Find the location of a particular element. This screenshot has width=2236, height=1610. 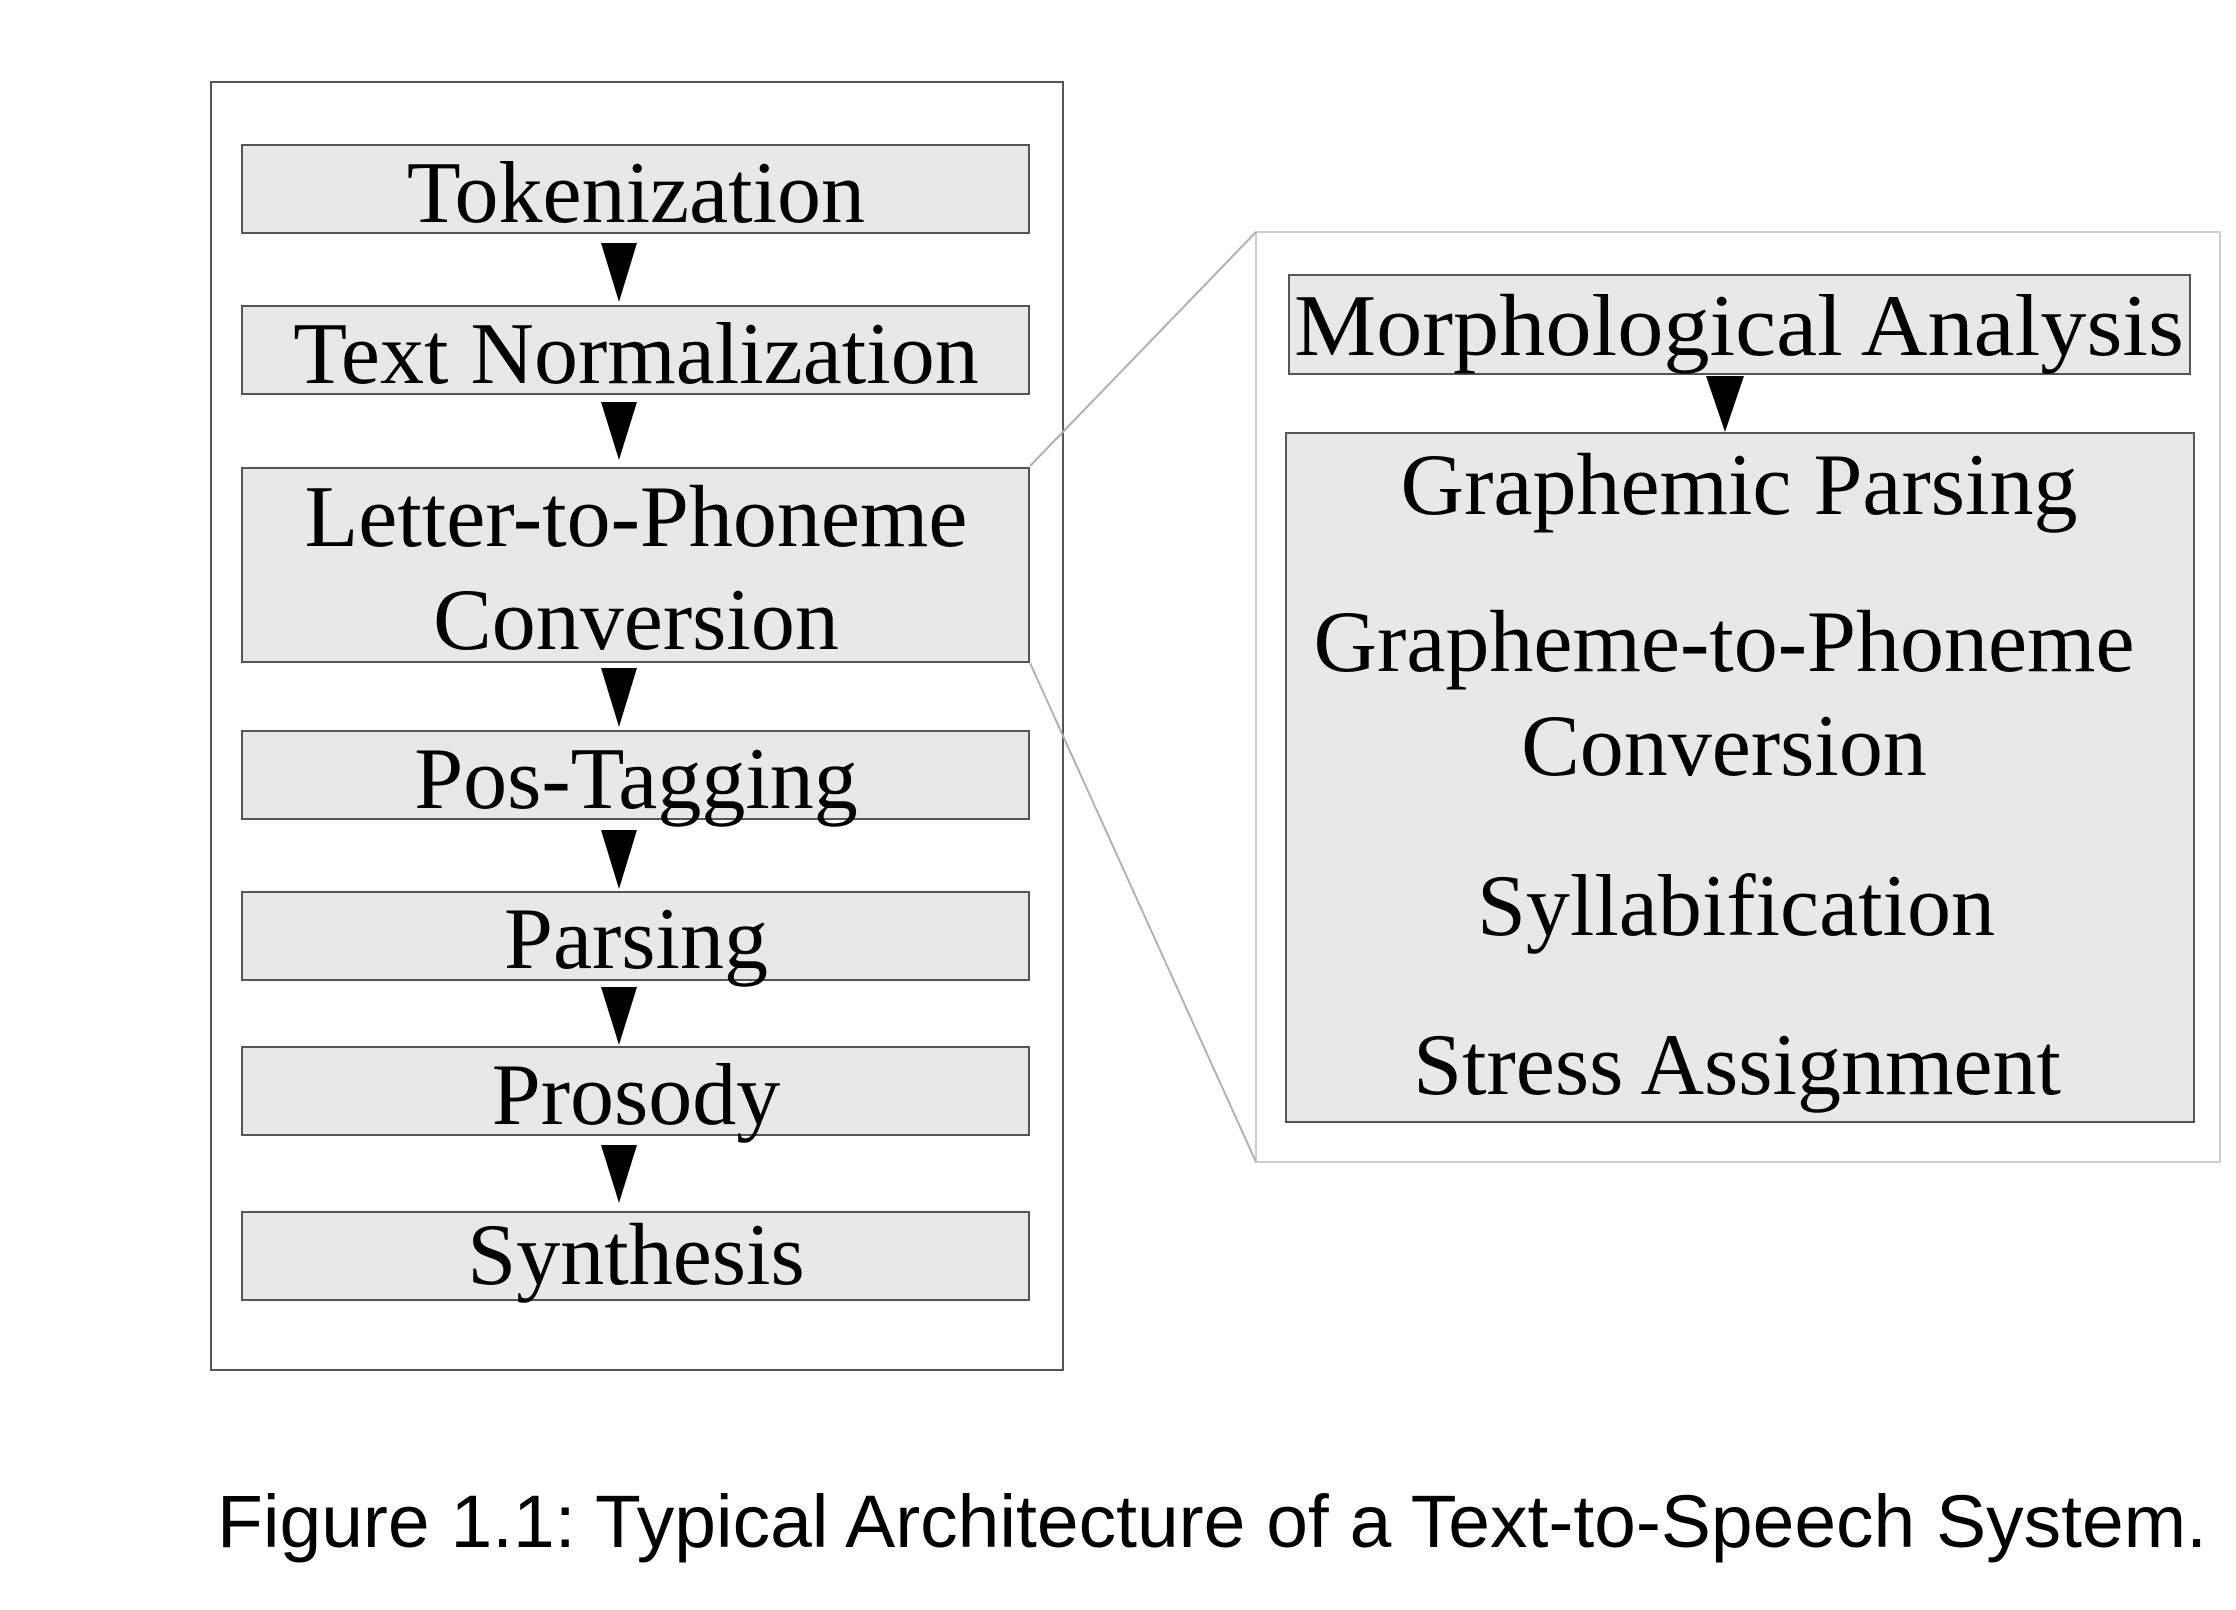

detail-header-label: Morphological Analysis is located at coordinates (1739, 326).